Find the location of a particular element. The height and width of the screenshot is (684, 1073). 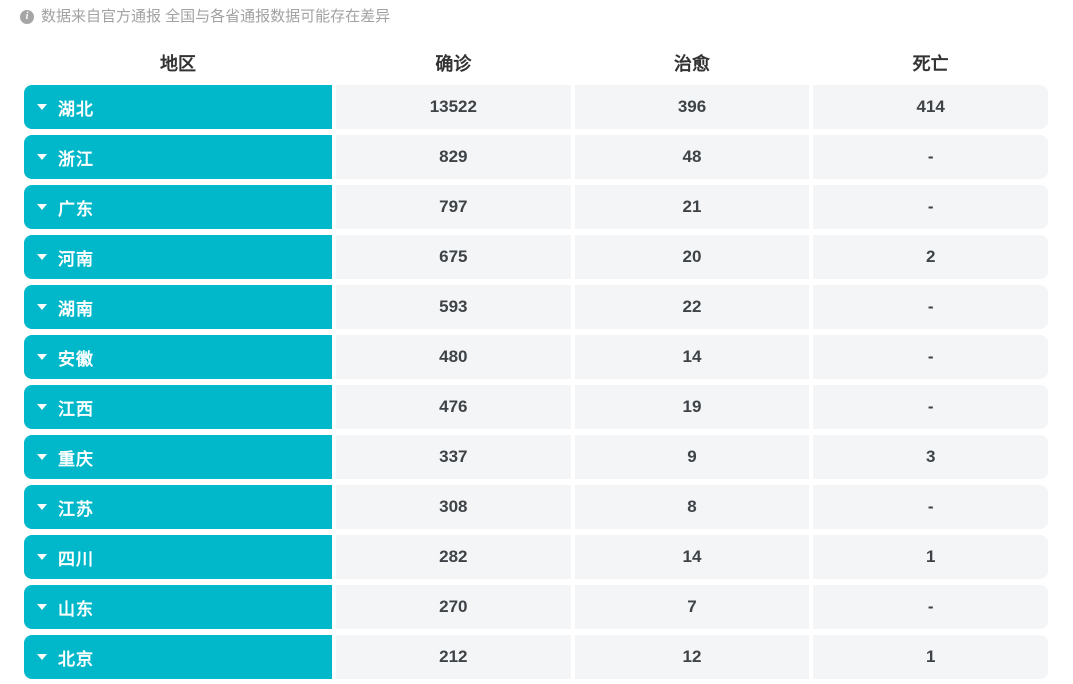

table-header-row: 地区 确诊 治愈 死亡 is located at coordinates (536, 63).